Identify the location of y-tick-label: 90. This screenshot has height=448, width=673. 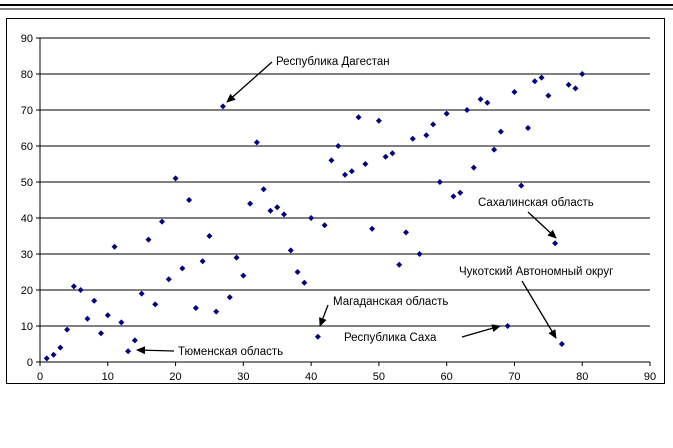
(27, 39).